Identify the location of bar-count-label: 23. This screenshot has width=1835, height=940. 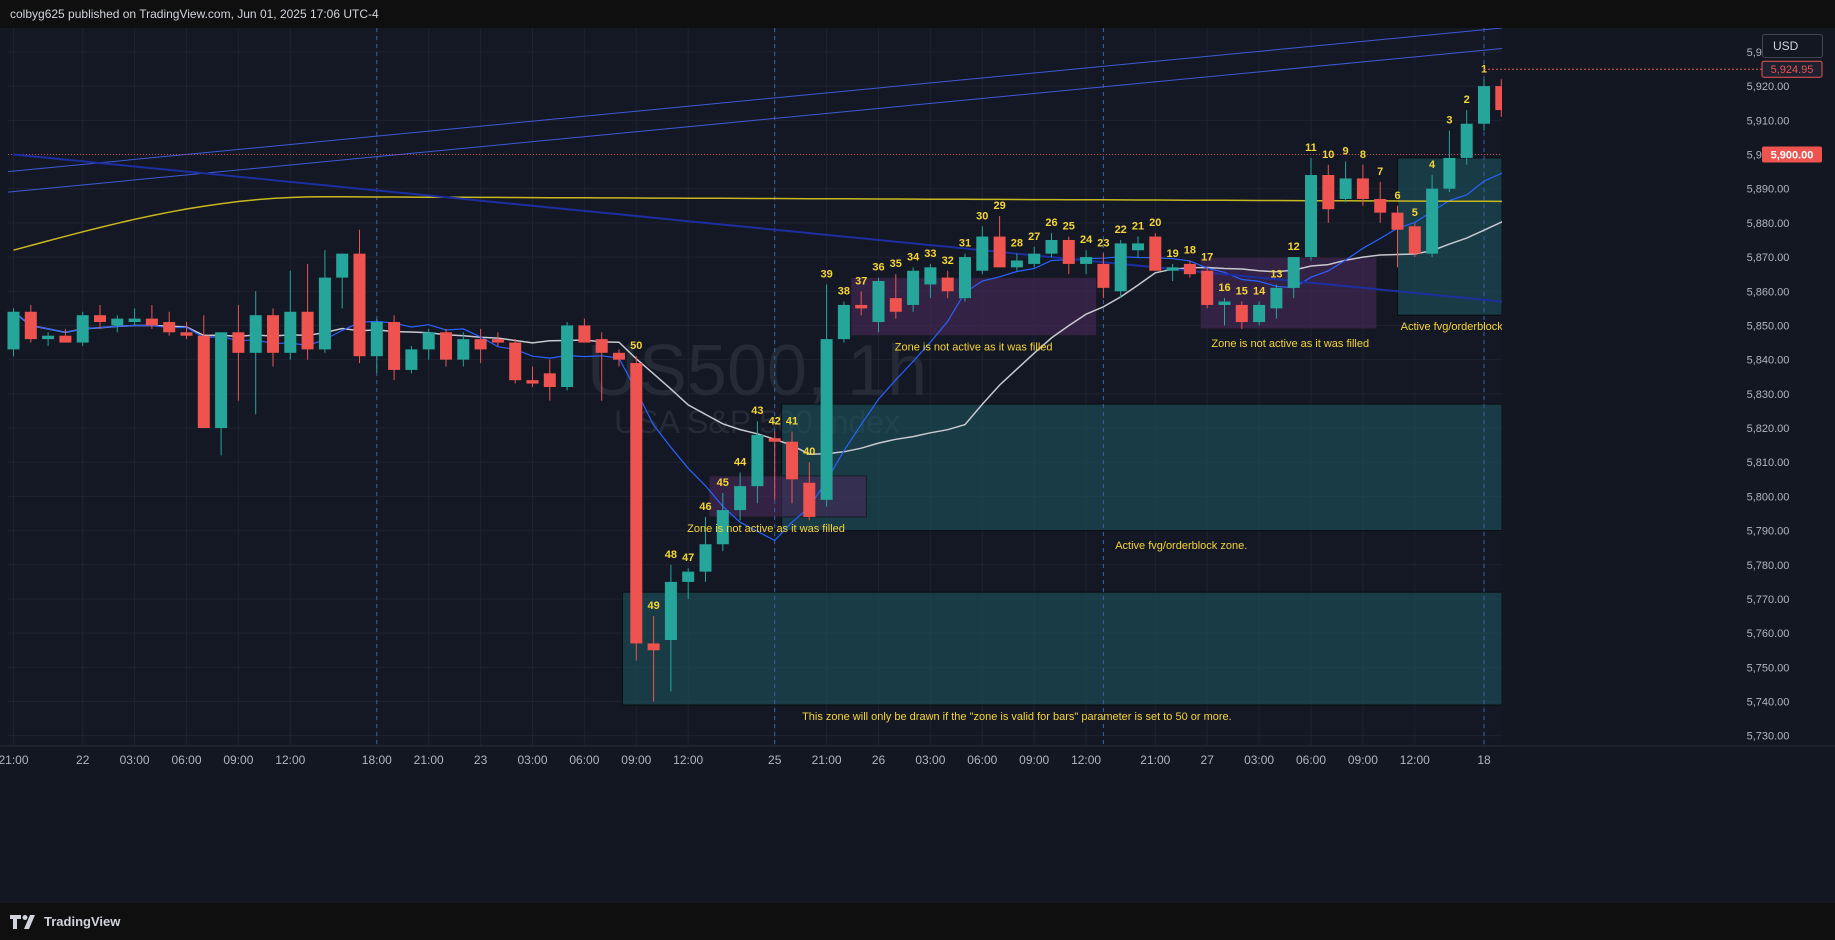
(1103, 244).